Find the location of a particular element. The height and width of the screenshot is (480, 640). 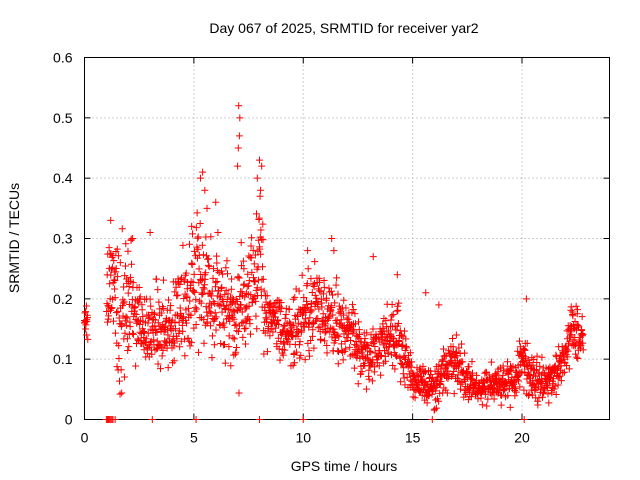

x-tick-label: 15 is located at coordinates (413, 438).